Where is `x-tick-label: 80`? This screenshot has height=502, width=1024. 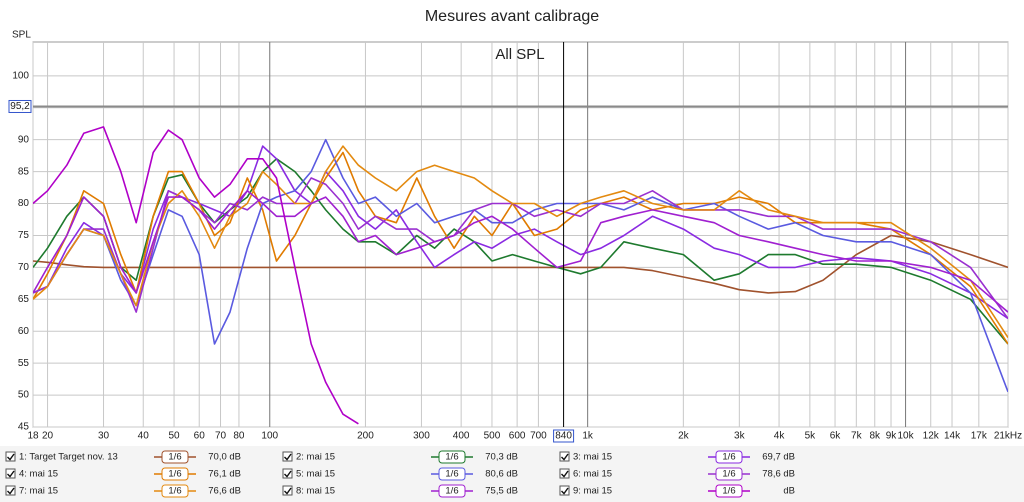 x-tick-label: 80 is located at coordinates (239, 436).